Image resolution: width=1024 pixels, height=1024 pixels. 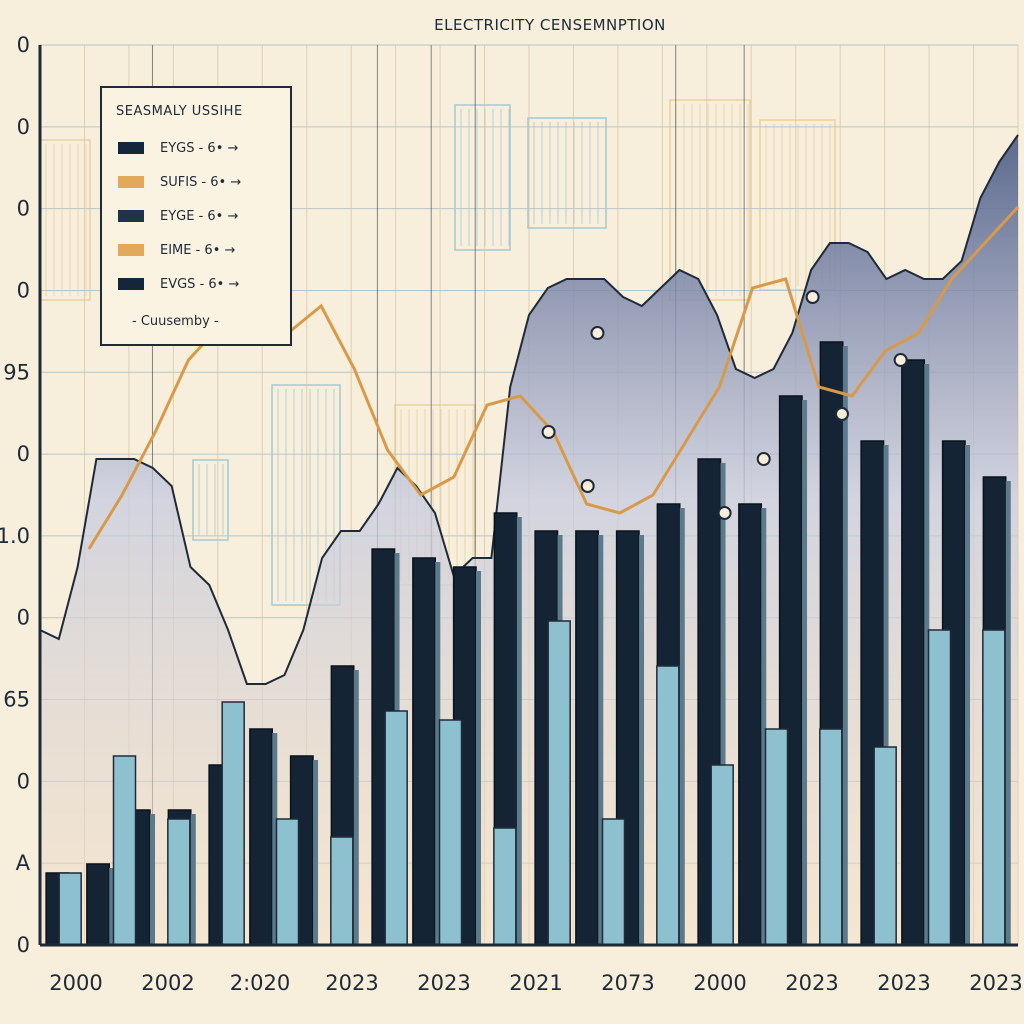 What do you see at coordinates (179, 111) in the screenshot?
I see `legend-title: SEASMALY USSIHE` at bounding box center [179, 111].